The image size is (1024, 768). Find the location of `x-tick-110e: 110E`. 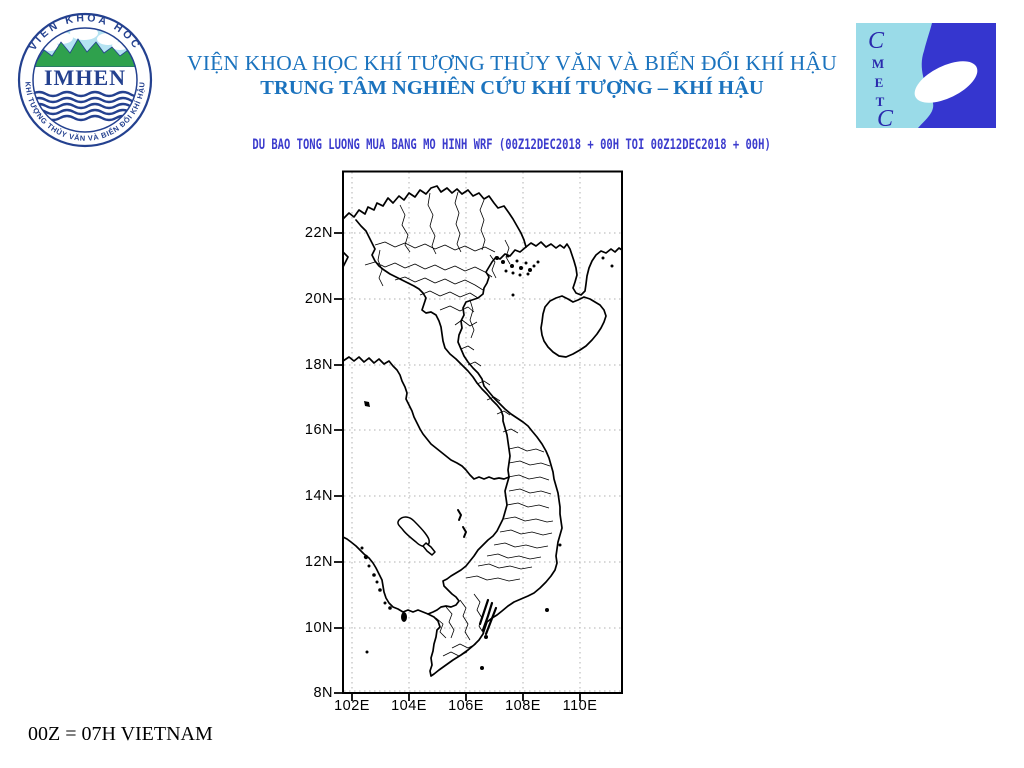

x-tick-110e: 110E is located at coordinates (580, 706).